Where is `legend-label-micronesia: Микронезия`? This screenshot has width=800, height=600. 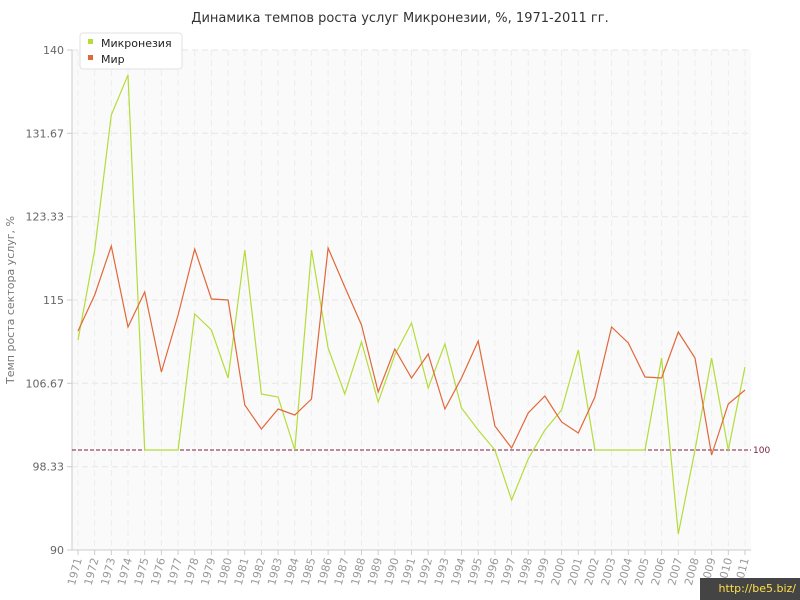 legend-label-micronesia: Микронезия is located at coordinates (136, 43).